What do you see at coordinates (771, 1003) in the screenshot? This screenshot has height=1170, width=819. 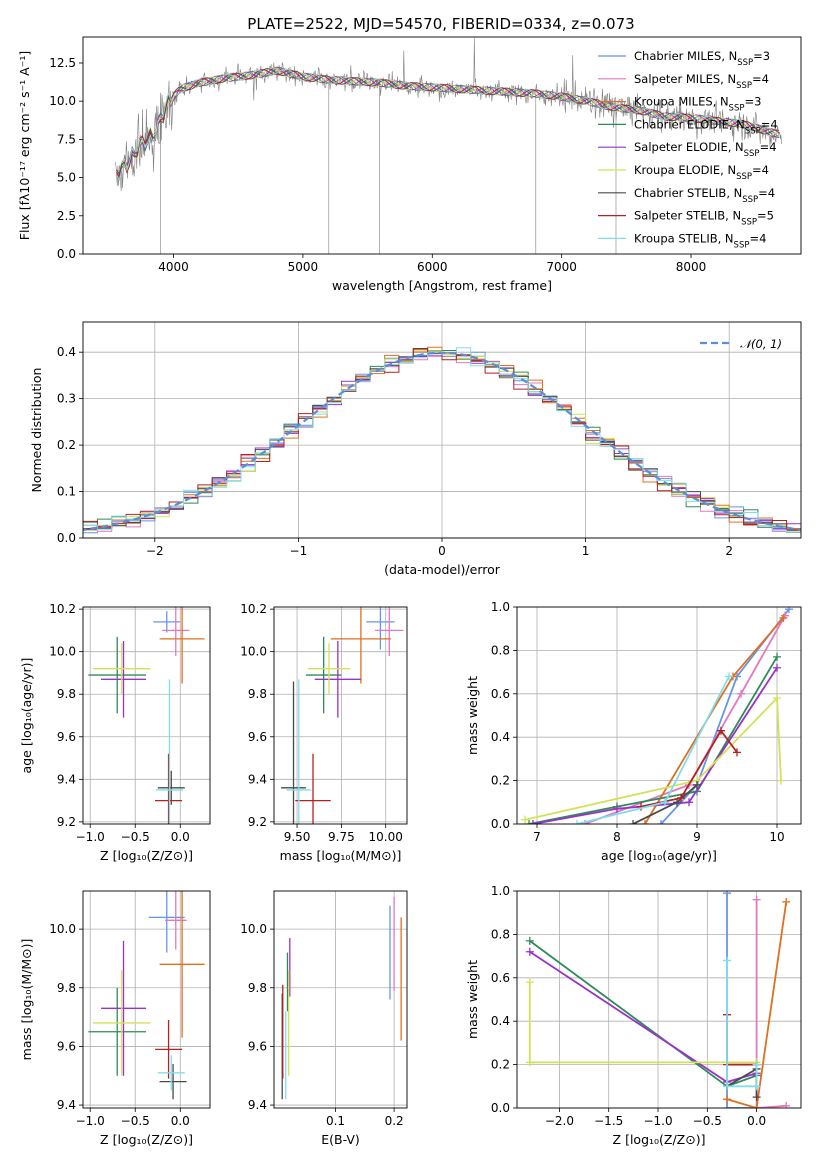 I see `weight-line-salpeter-miles` at bounding box center [771, 1003].